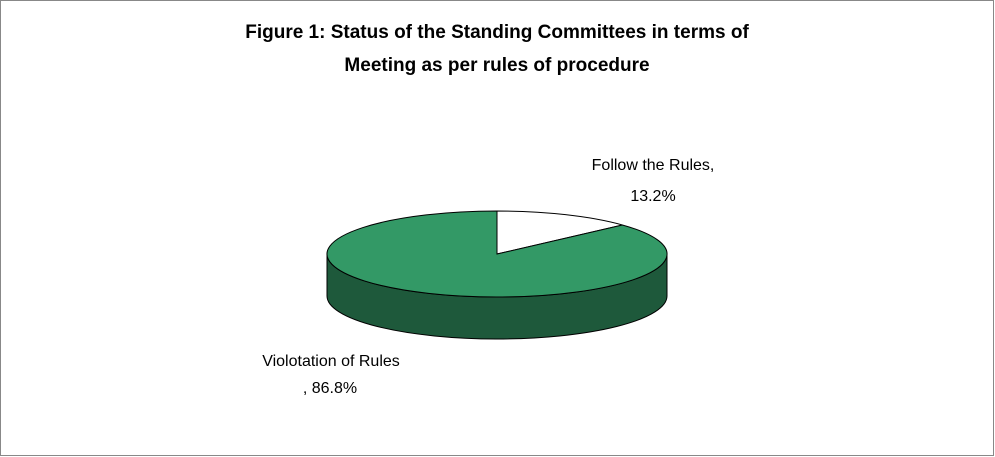  What do you see at coordinates (331, 361) in the screenshot?
I see `slice-label: Violotation of Rules` at bounding box center [331, 361].